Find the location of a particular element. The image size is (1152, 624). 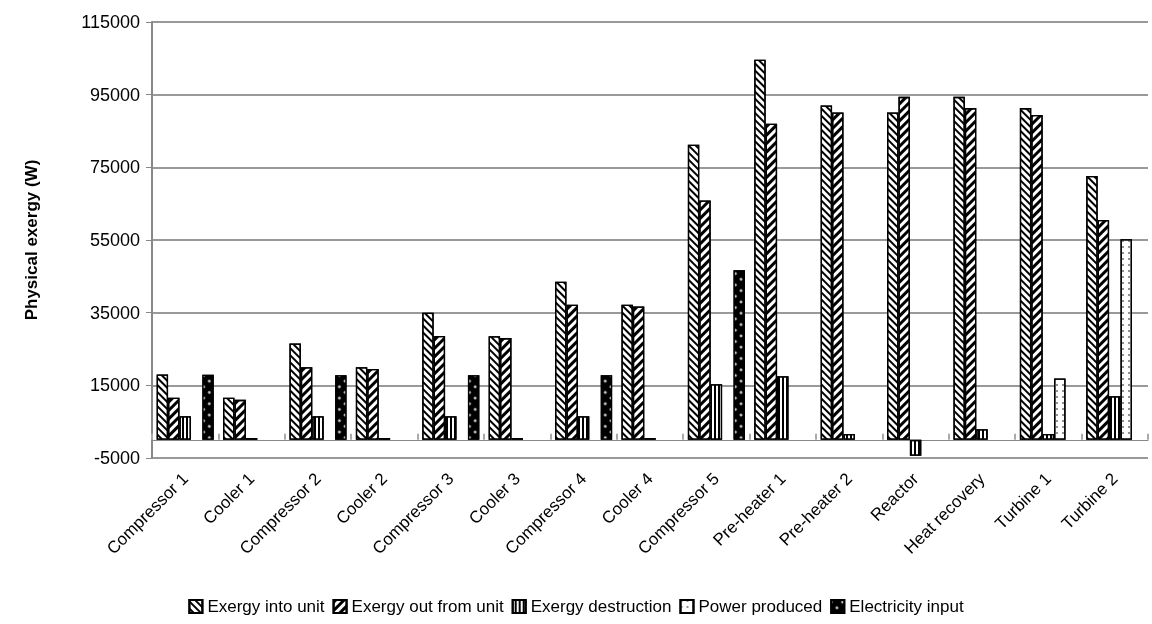

legend-label: Power produced is located at coordinates (760, 606).